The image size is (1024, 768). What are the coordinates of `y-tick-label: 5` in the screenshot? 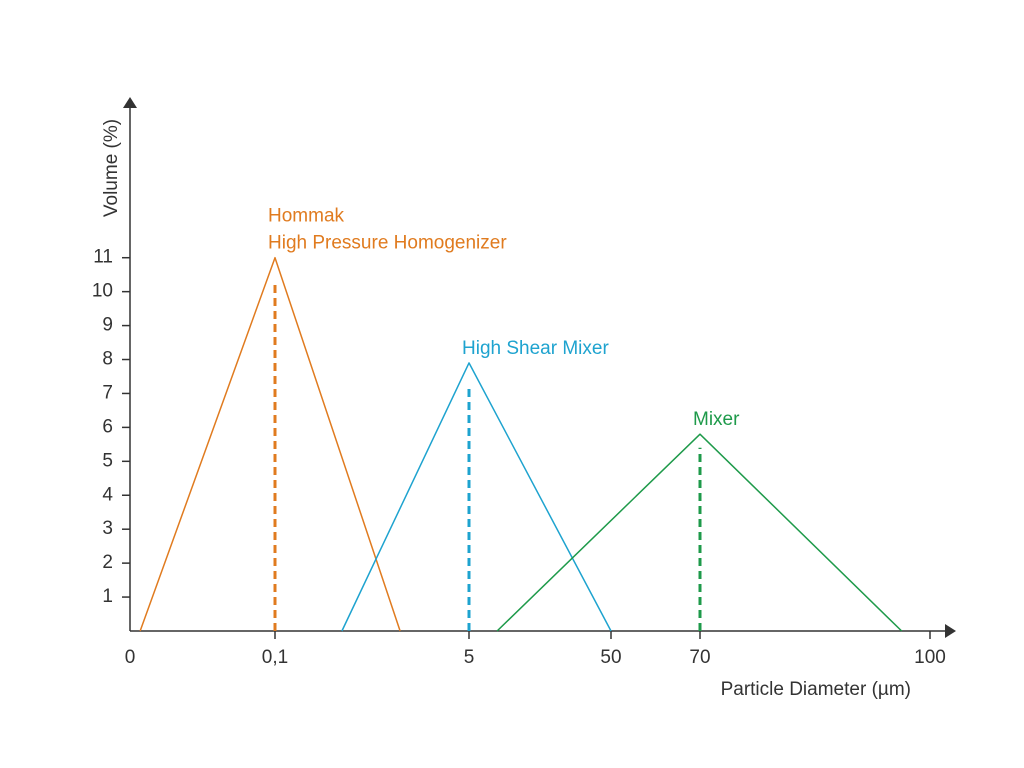 It's located at (107, 460).